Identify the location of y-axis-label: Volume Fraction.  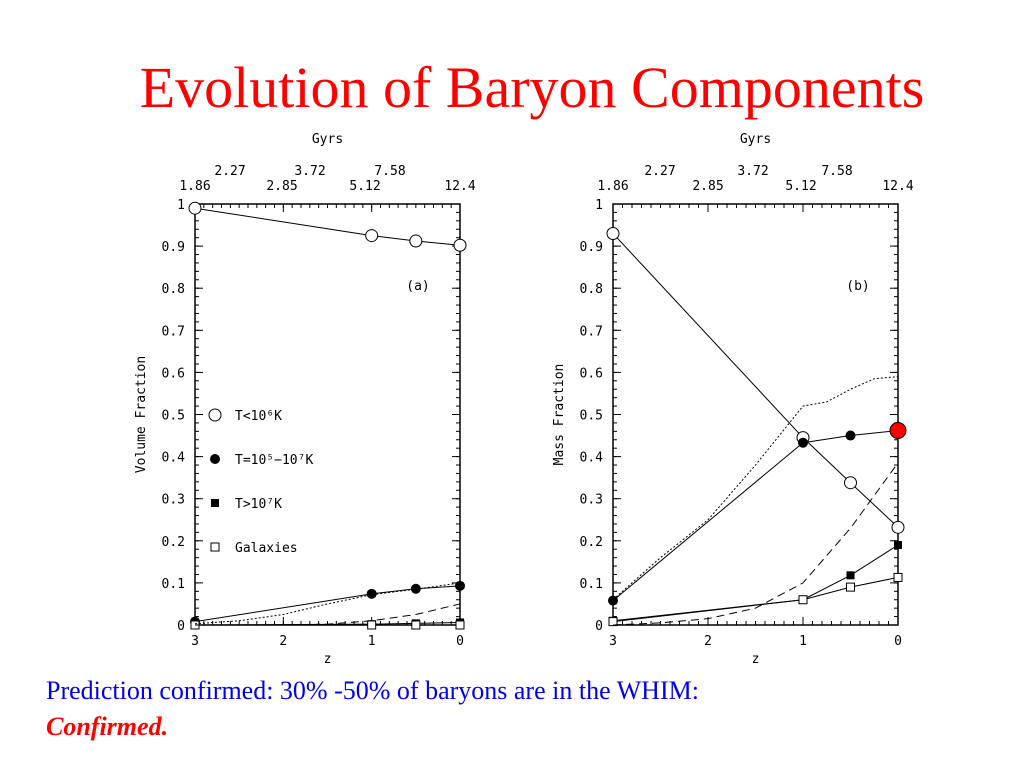
(141, 414).